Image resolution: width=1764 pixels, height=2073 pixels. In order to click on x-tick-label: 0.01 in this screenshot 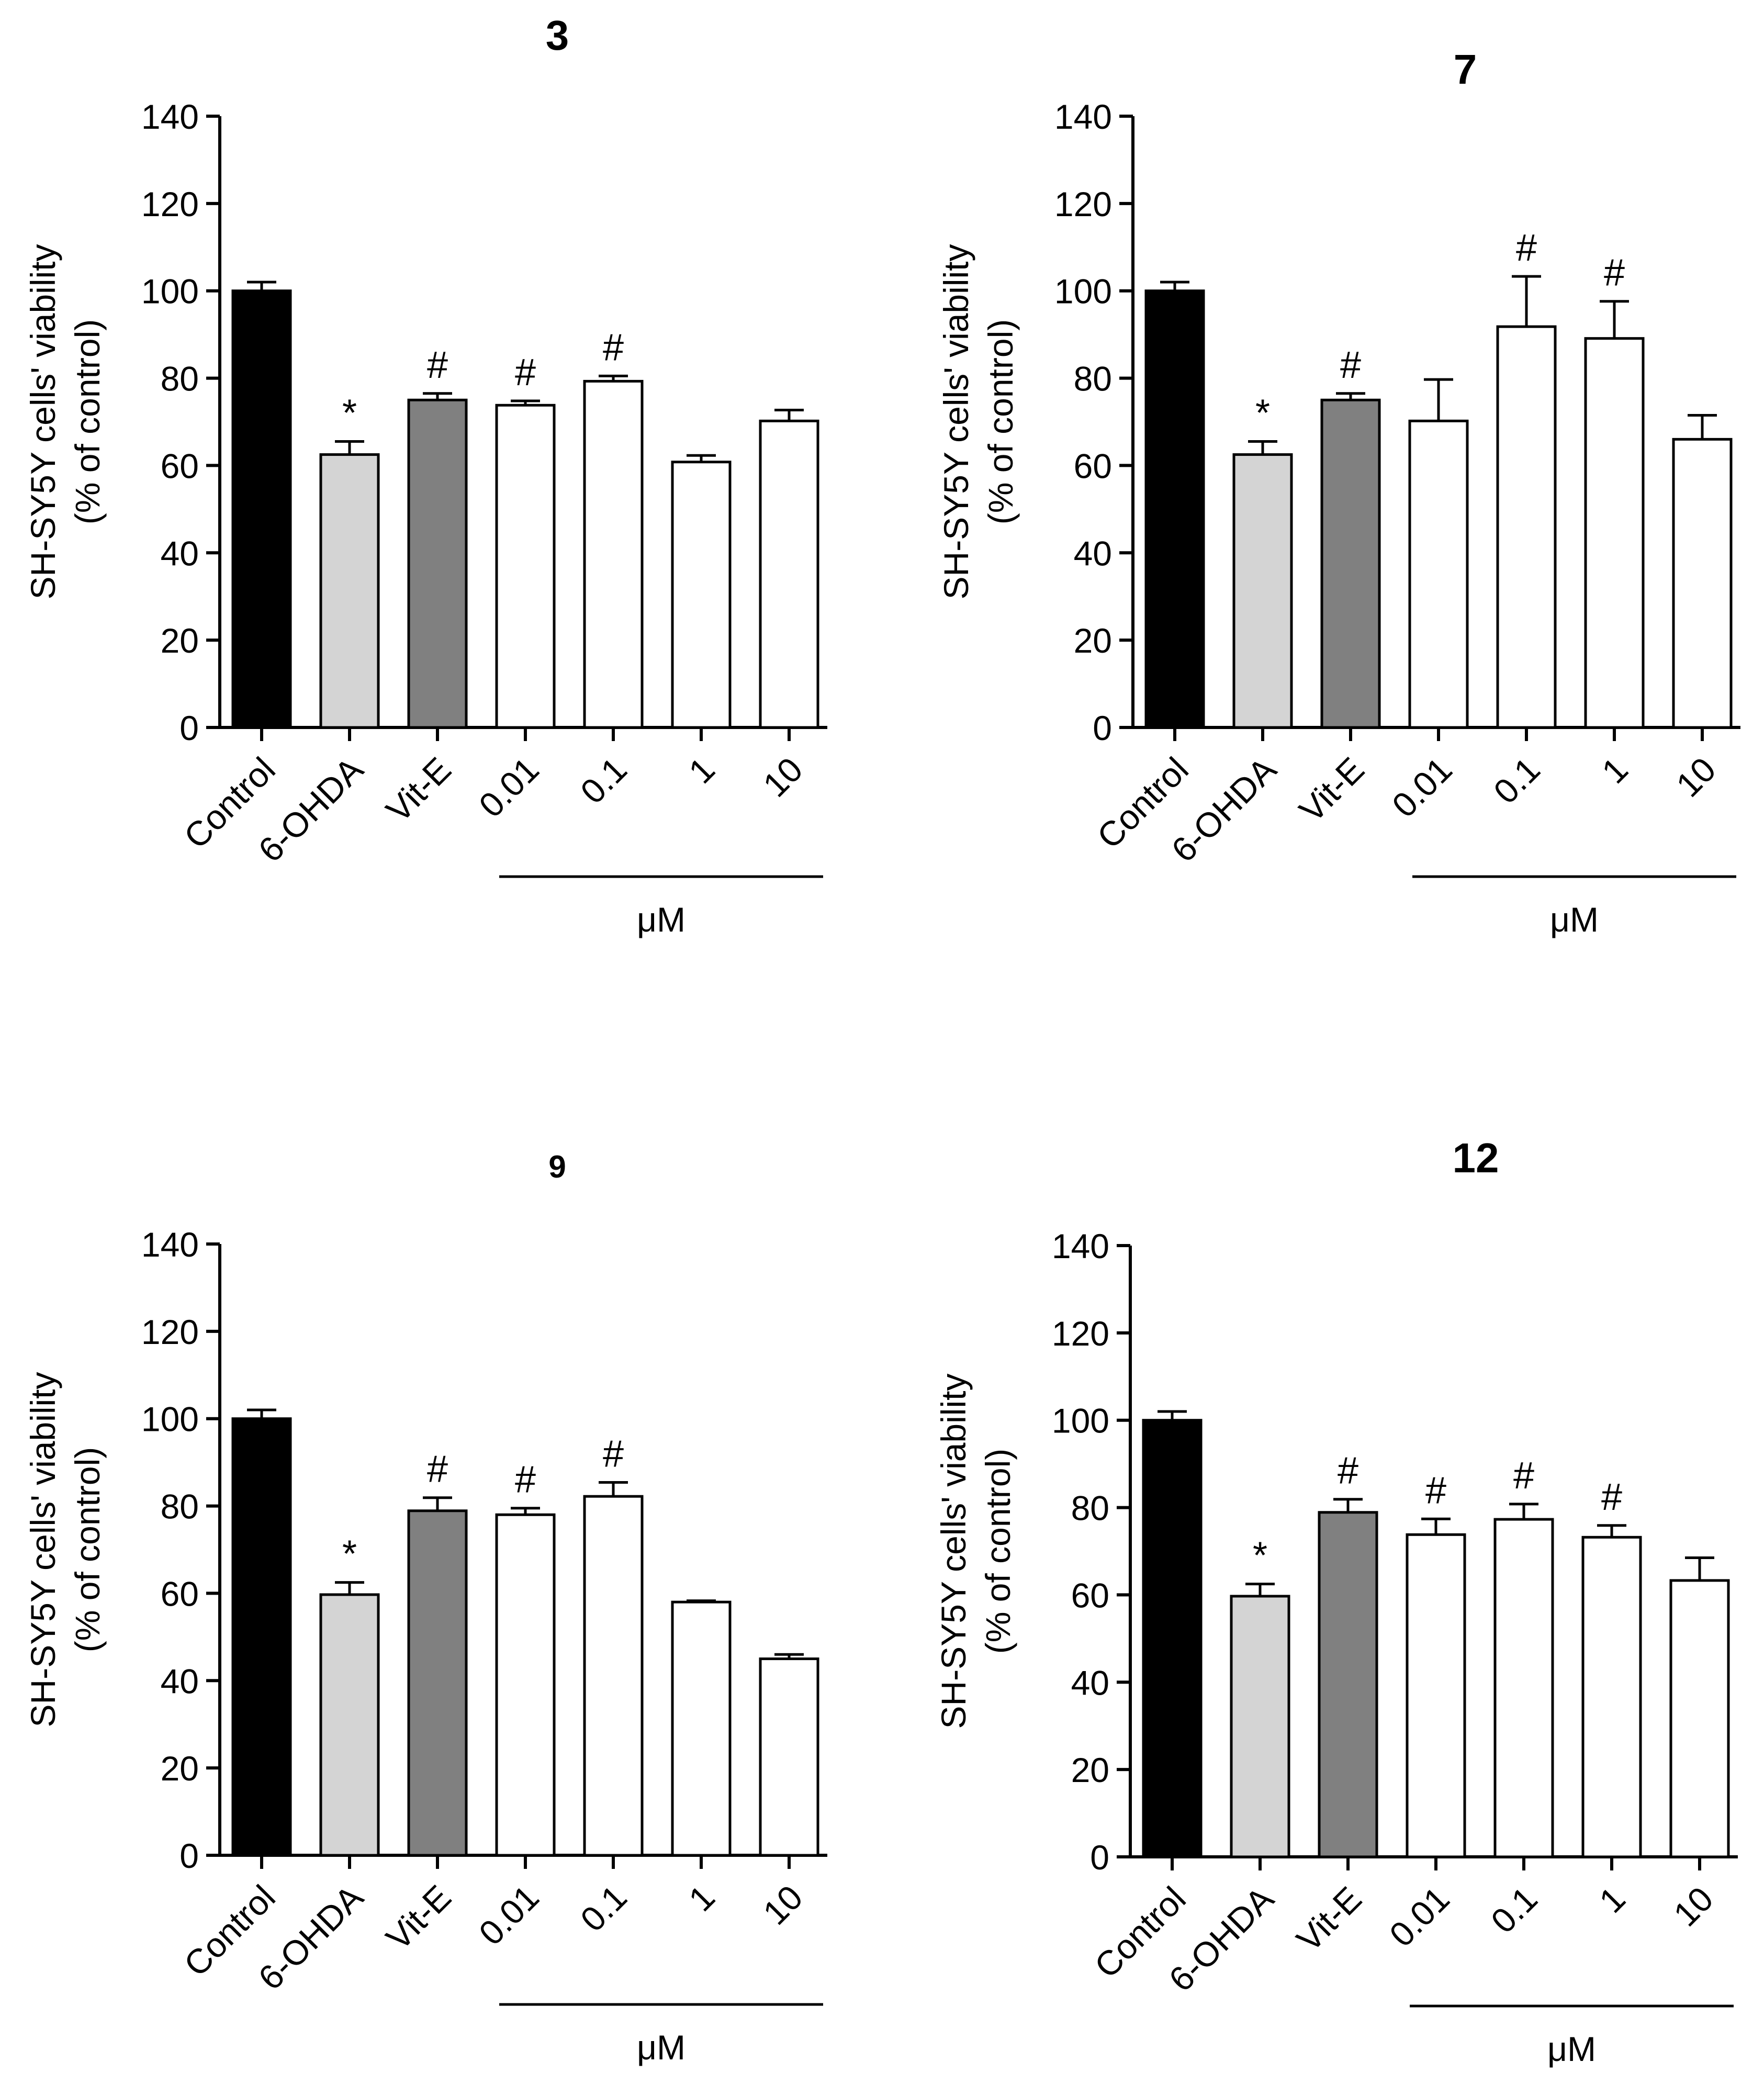, I will do `click(508, 1916)`.